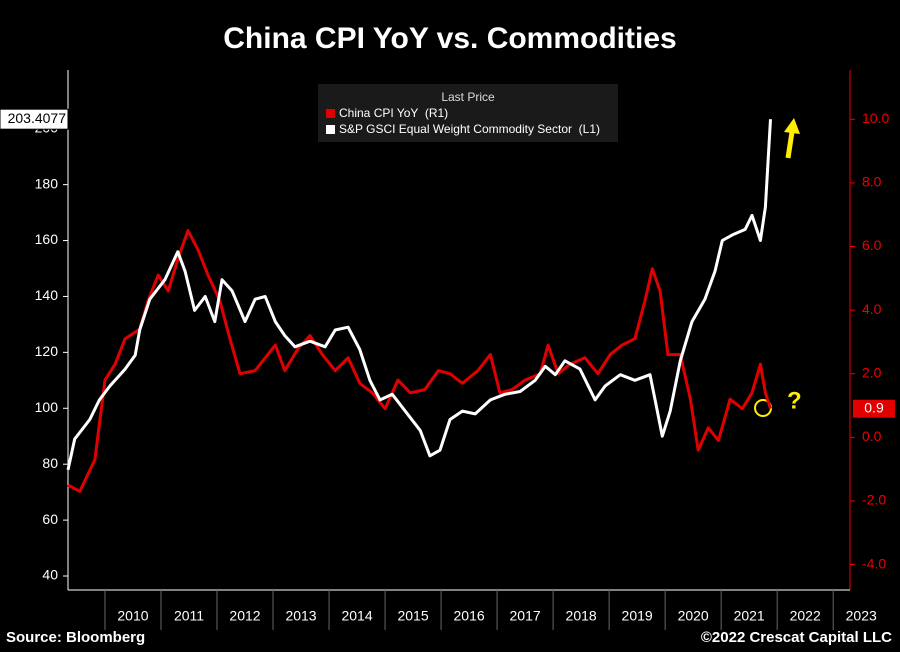 Image resolution: width=900 pixels, height=652 pixels. What do you see at coordinates (637, 616) in the screenshot?
I see `x-tick-label: 2019` at bounding box center [637, 616].